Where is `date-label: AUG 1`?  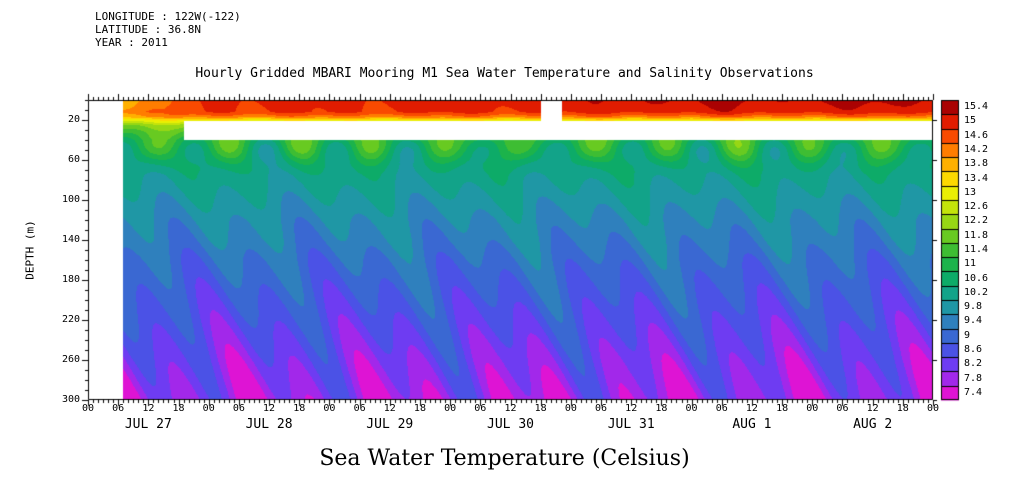
date-label: AUG 1 is located at coordinates (752, 424).